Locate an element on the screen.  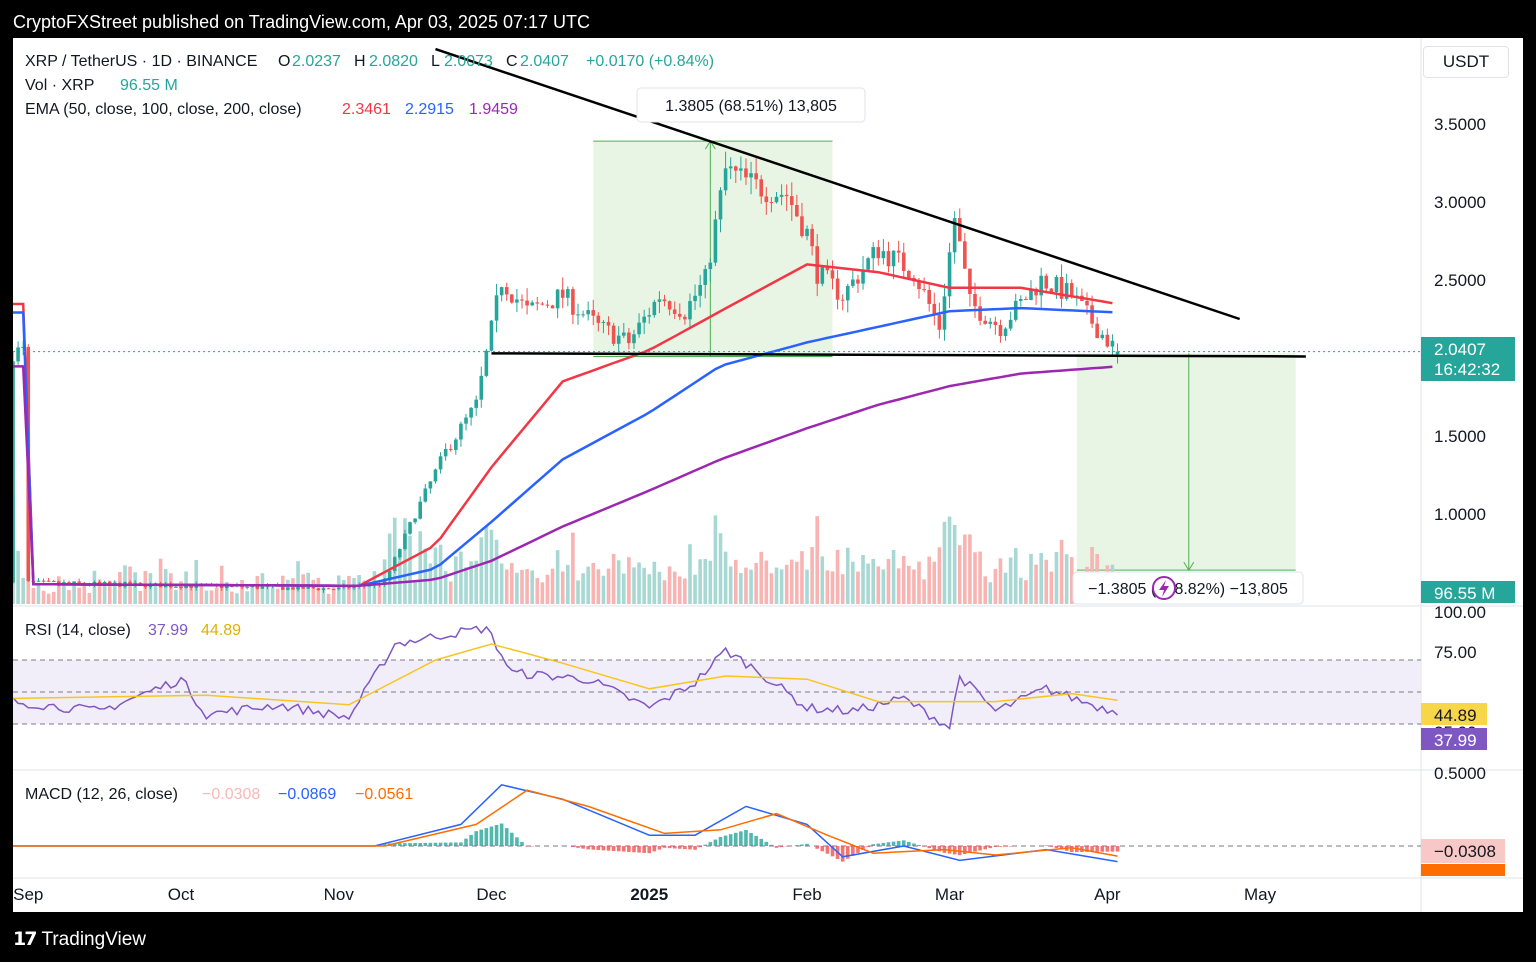
high-value: 2.0820 is located at coordinates (393, 61).